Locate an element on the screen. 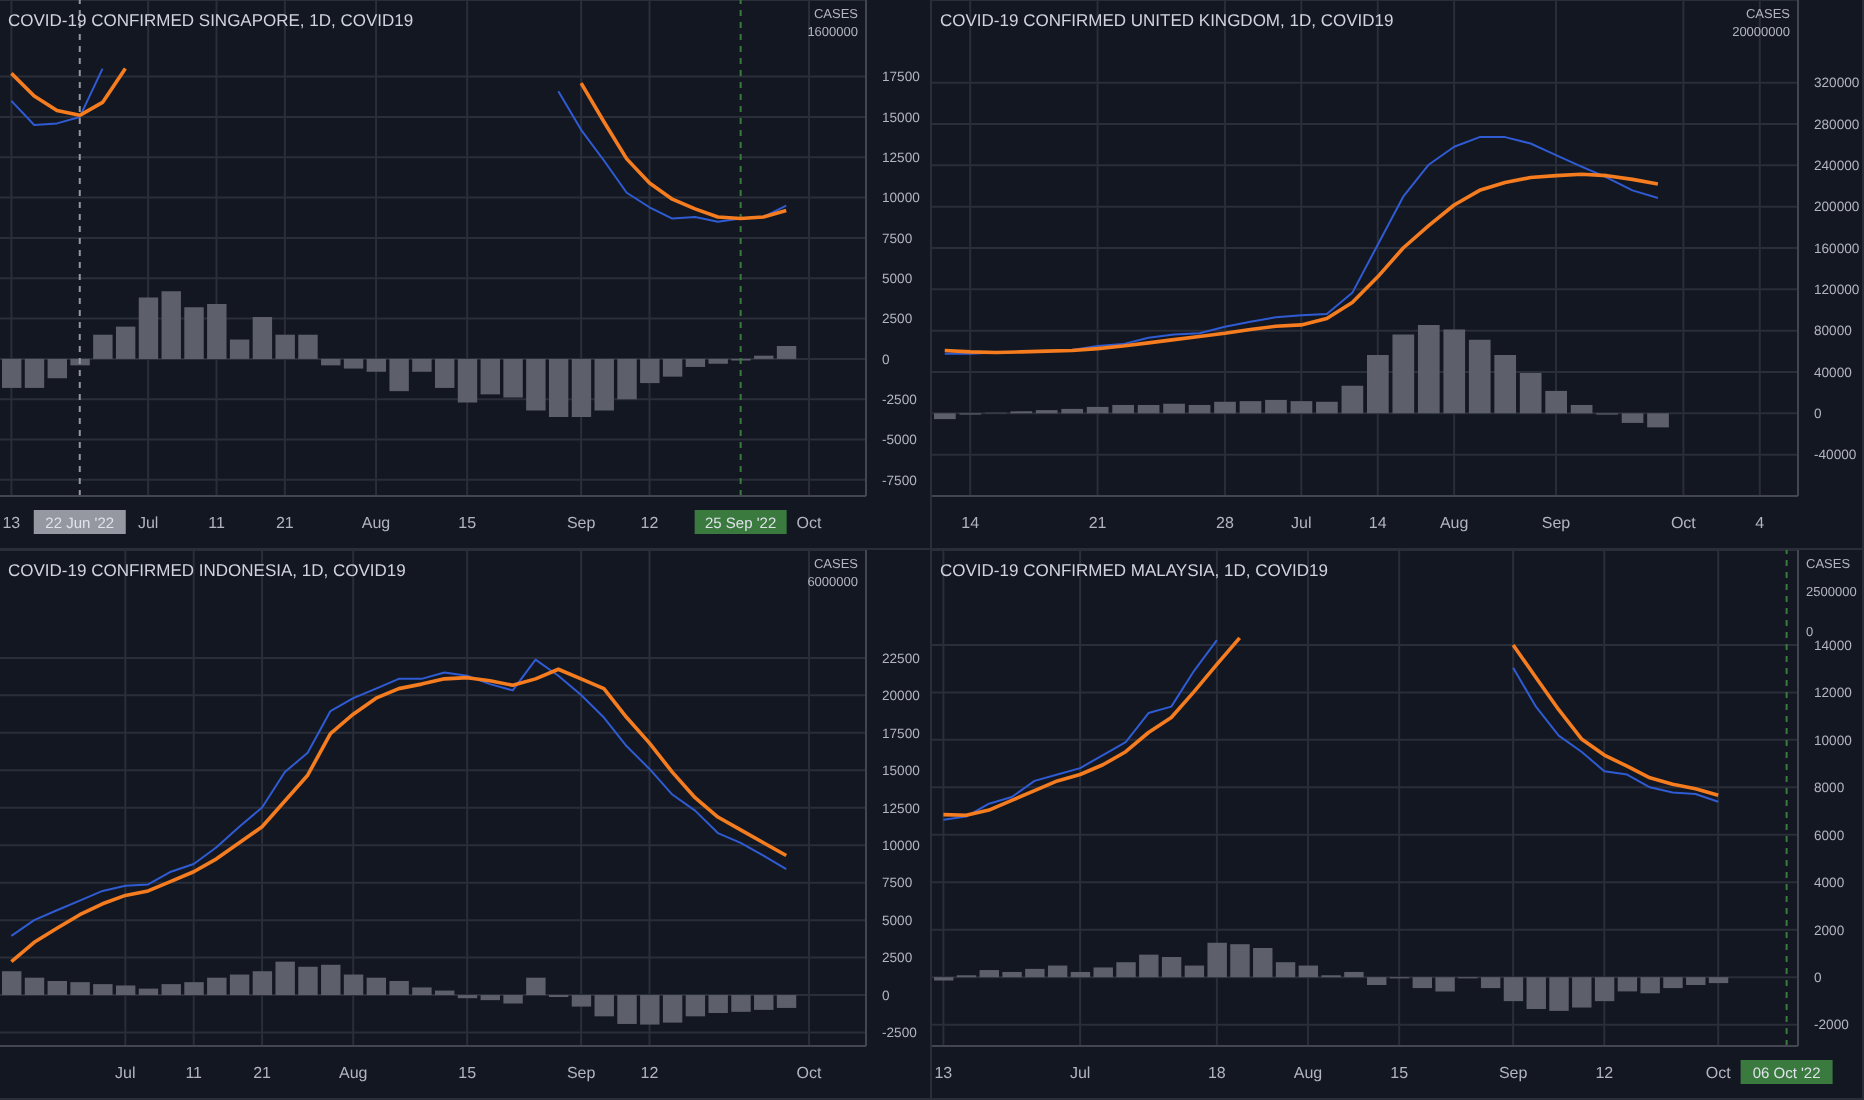  text: COVID-19 CONFIRMED UNITED KINGDOM, 1D, COVID19 is located at coordinates (1167, 20).